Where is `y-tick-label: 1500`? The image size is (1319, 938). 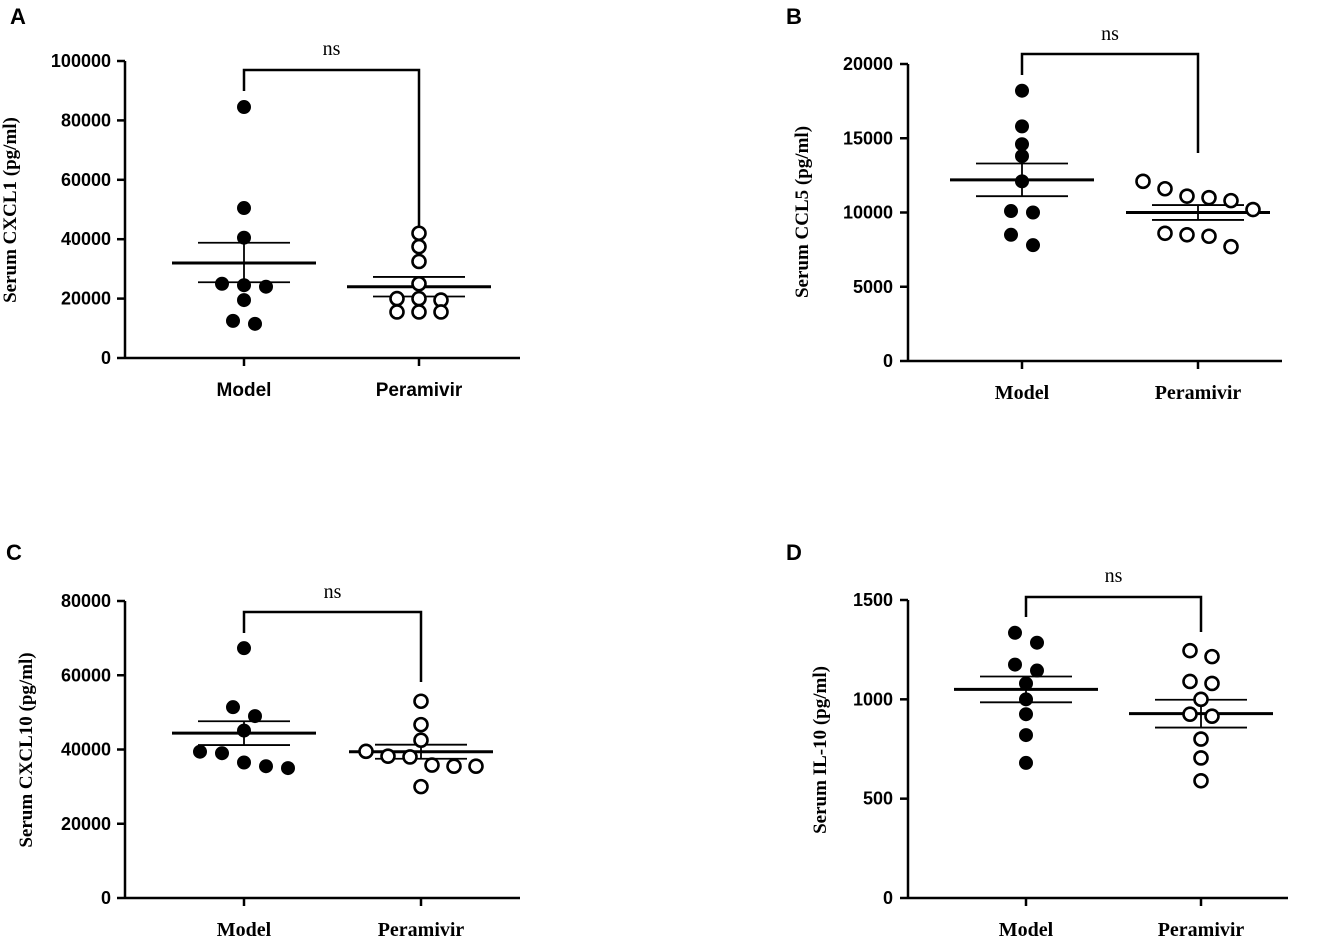 y-tick-label: 1500 is located at coordinates (873, 600).